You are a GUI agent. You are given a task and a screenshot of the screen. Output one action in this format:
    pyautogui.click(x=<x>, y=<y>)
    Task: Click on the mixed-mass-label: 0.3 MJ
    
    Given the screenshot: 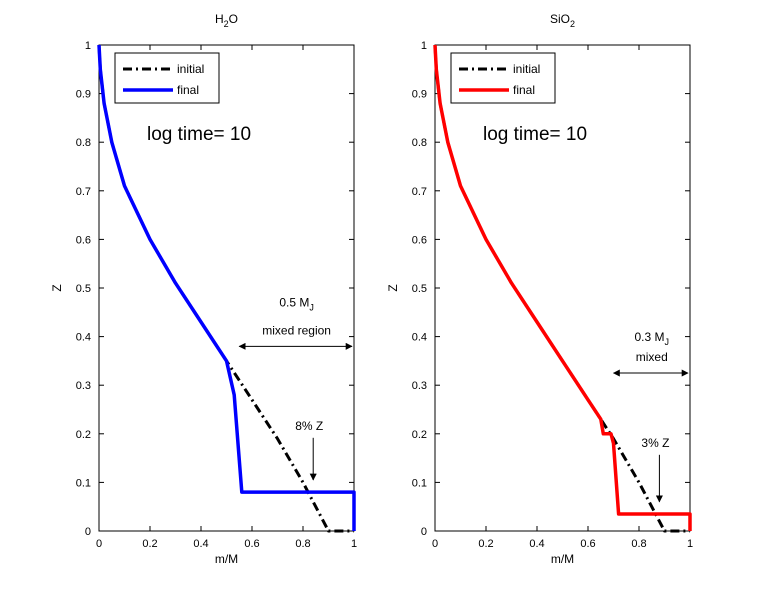 What is the action you would take?
    pyautogui.click(x=651, y=338)
    